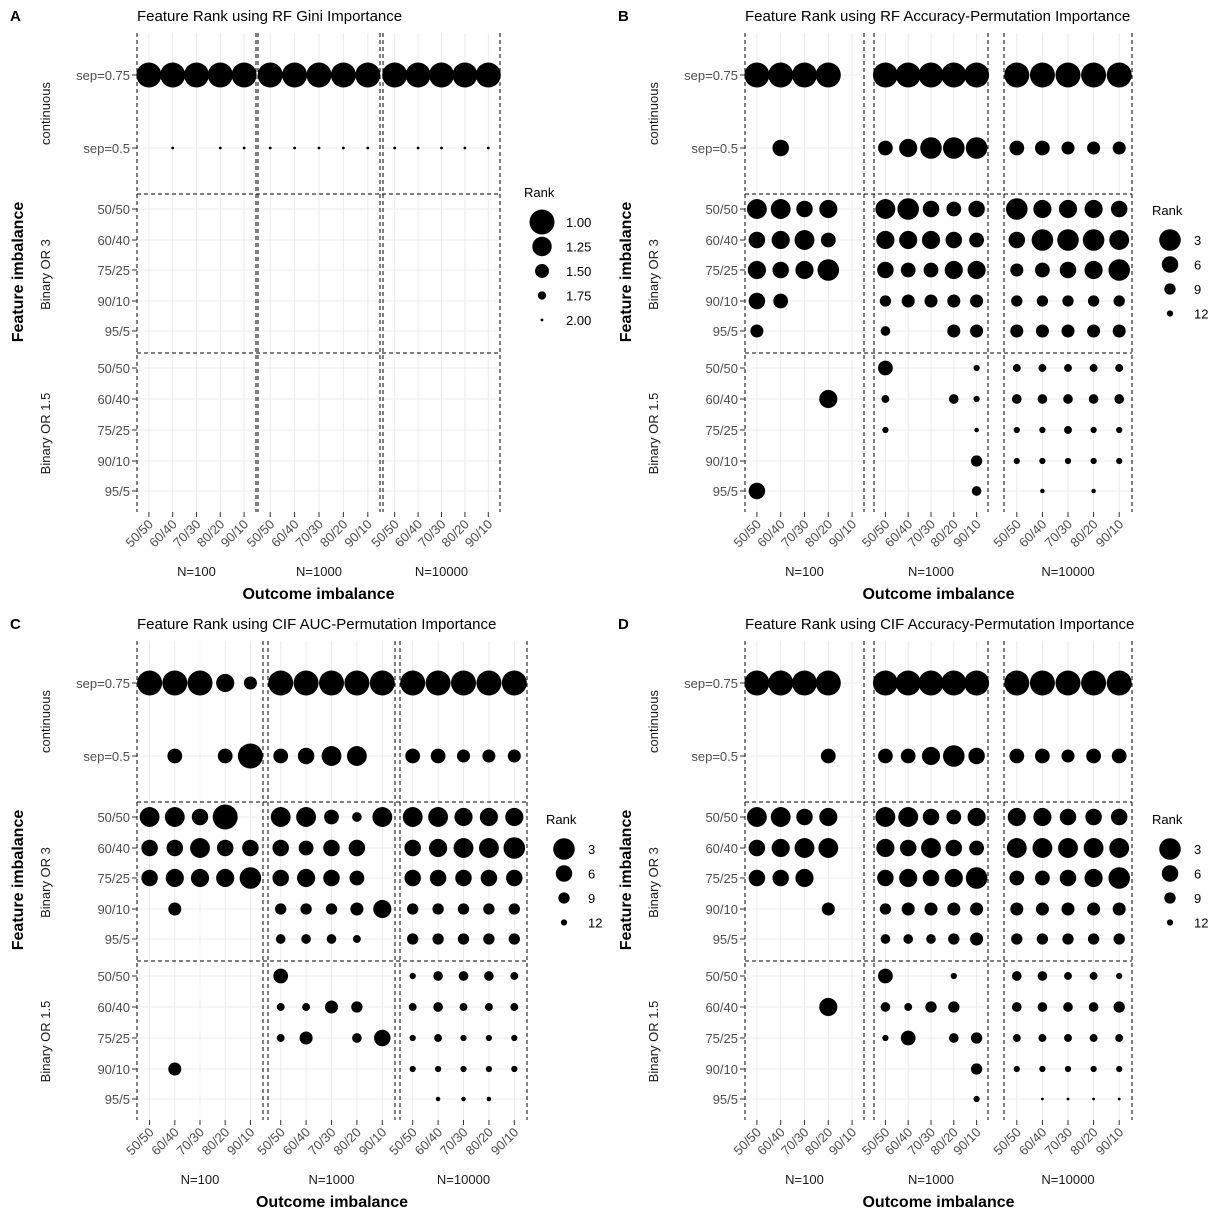 The image size is (1215, 1216). I want to click on legend: Rank 1.00 1.25 1.50 1.75 2.00, so click(557, 256).